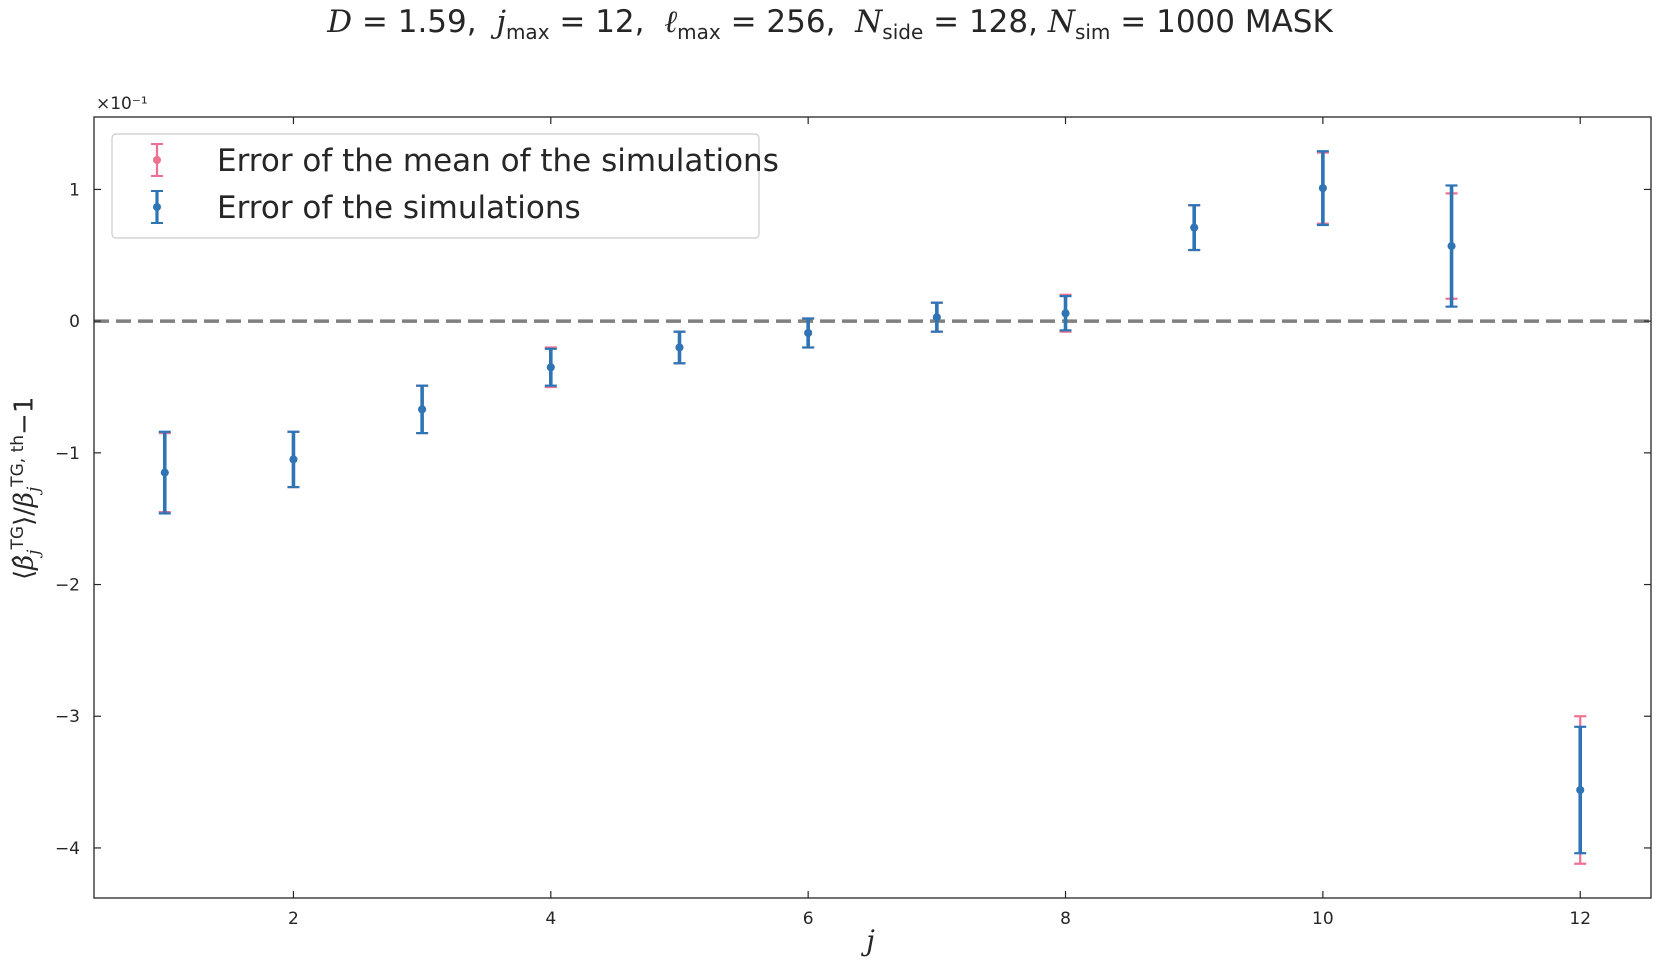 The width and height of the screenshot is (1660, 969). Describe the element at coordinates (1580, 919) in the screenshot. I see `x-tick-label: 12` at that location.